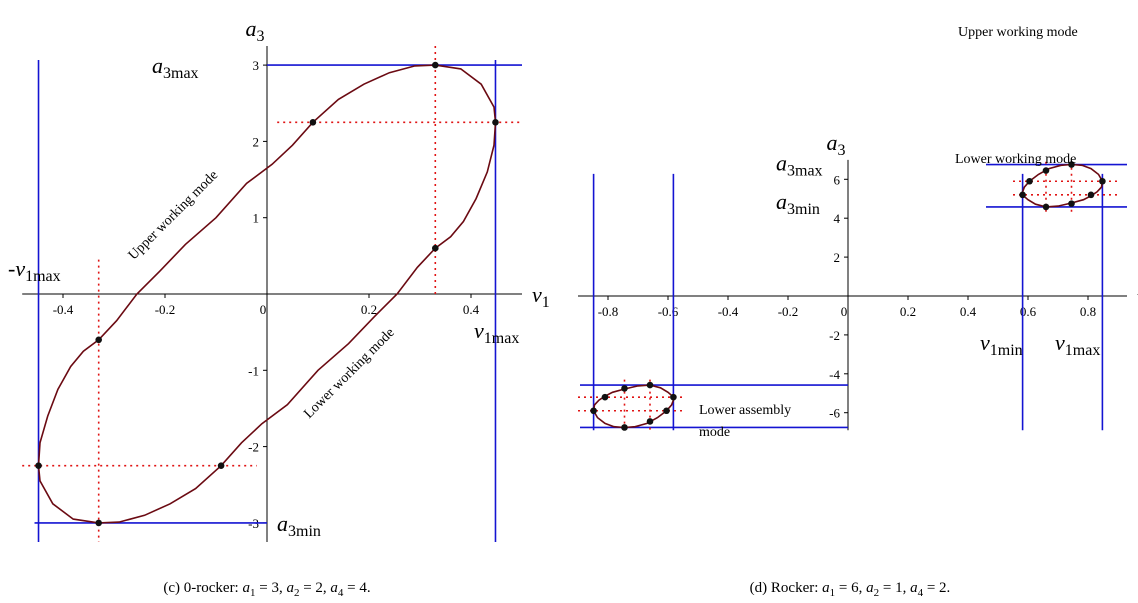 This screenshot has width=1138, height=603. Describe the element at coordinates (608, 311) in the screenshot. I see `chart2-x-tick-label: -0.8` at that location.